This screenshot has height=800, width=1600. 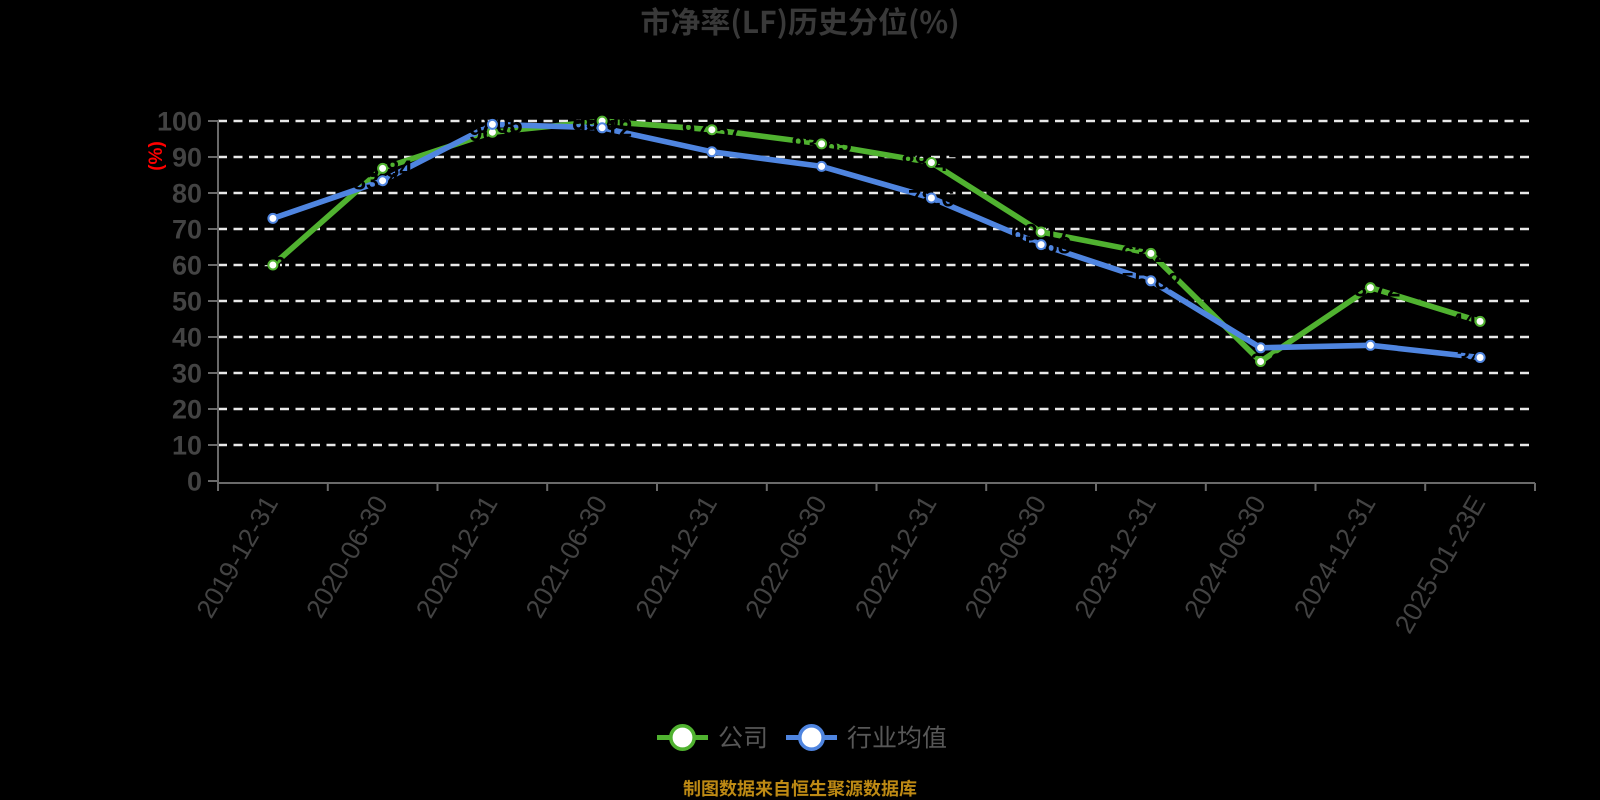 What do you see at coordinates (187, 338) in the screenshot?
I see `svg-text: 40` at bounding box center [187, 338].